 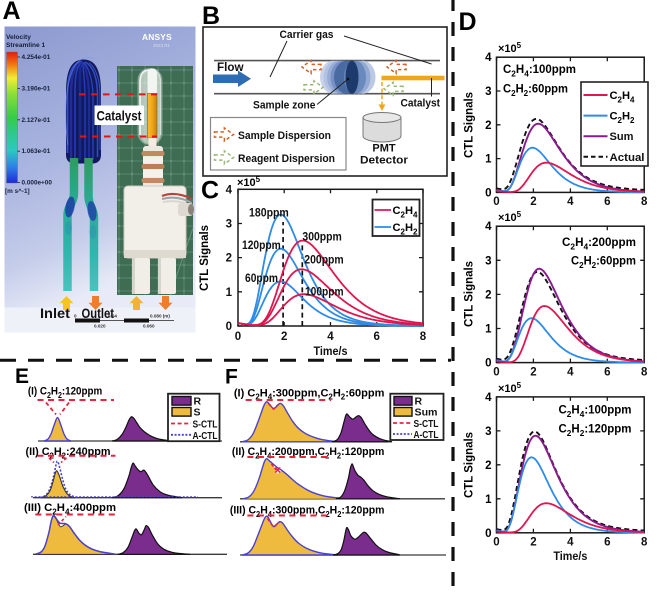 I want to click on svg-text: 1.063e-01, so click(x=36, y=151).